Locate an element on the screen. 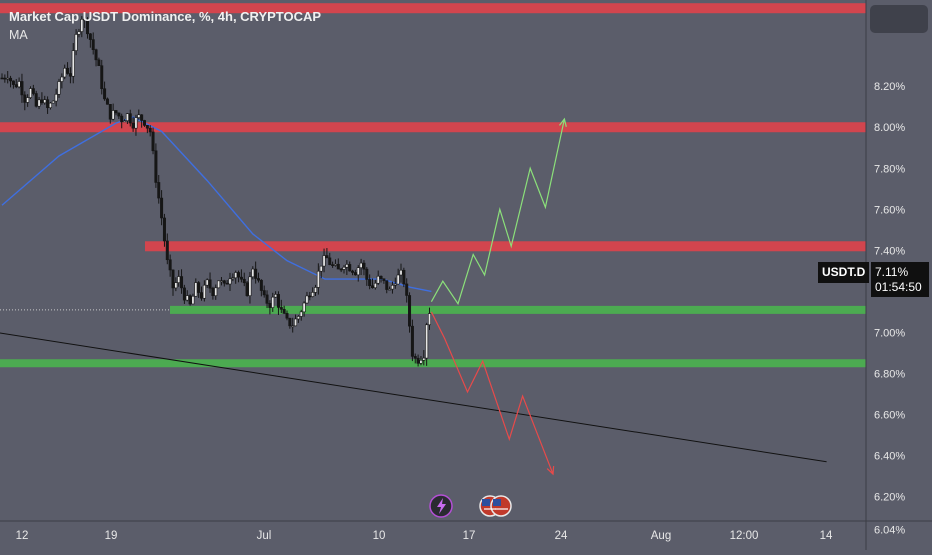  time-tick-label: 14 is located at coordinates (826, 536).